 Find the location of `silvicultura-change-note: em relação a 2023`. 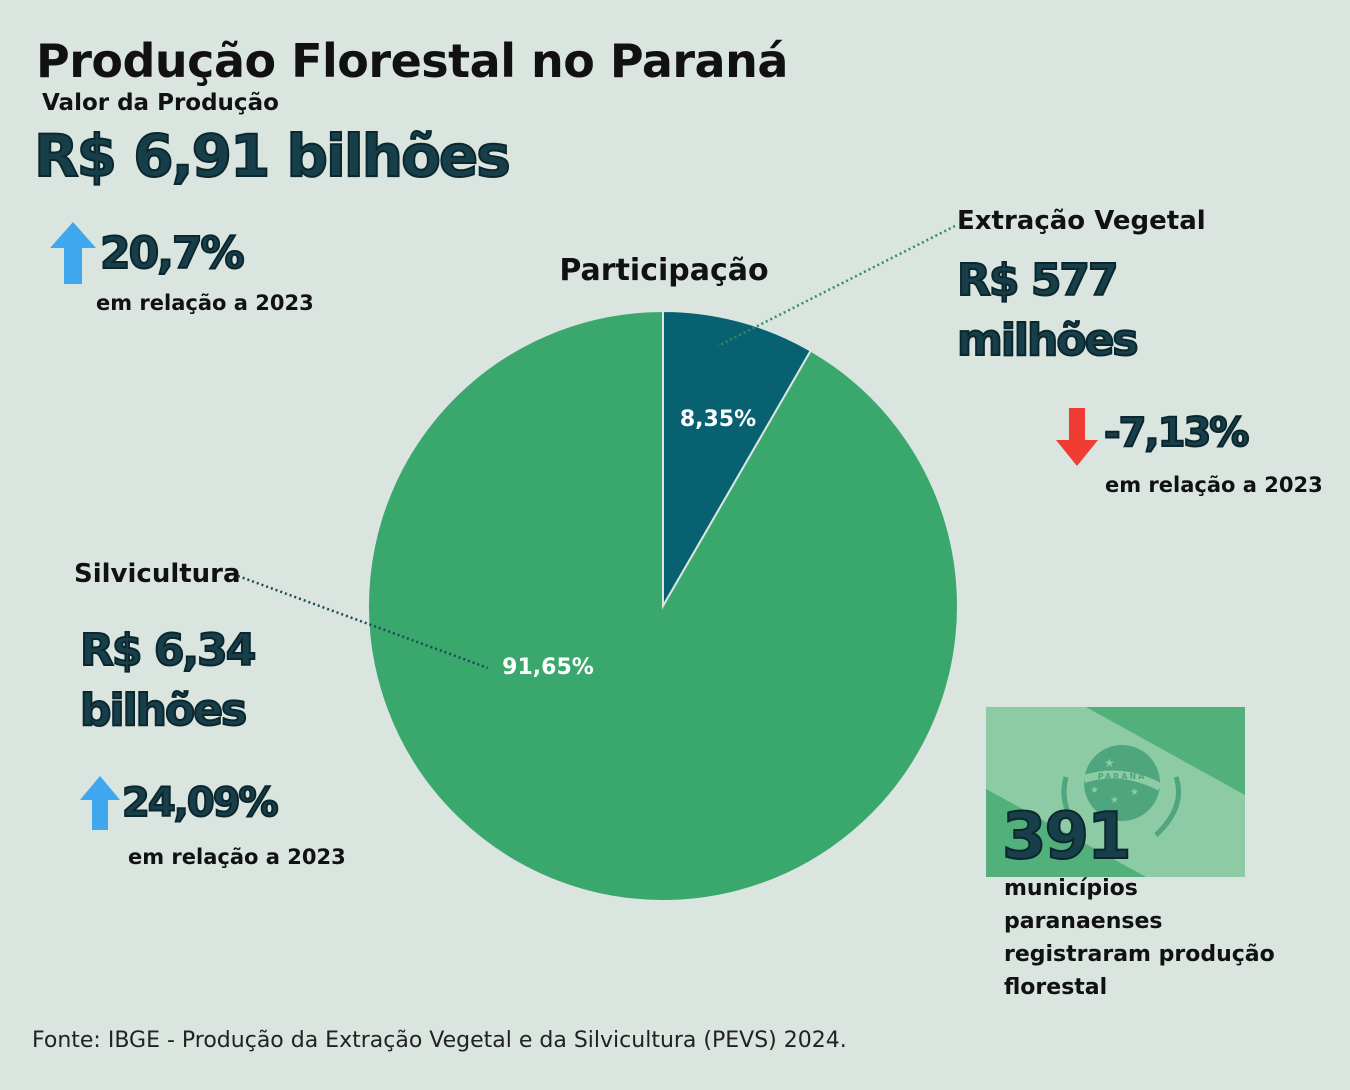

silvicultura-change-note: em relação a 2023 is located at coordinates (237, 857).